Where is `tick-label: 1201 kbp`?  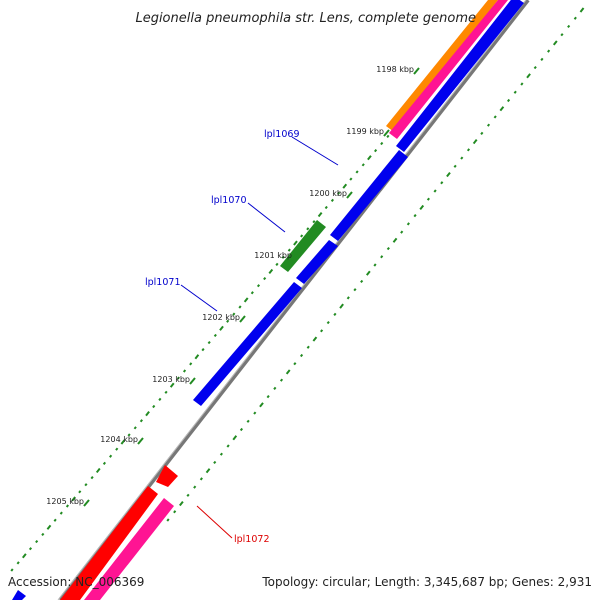 tick-label: 1201 kbp is located at coordinates (273, 255).